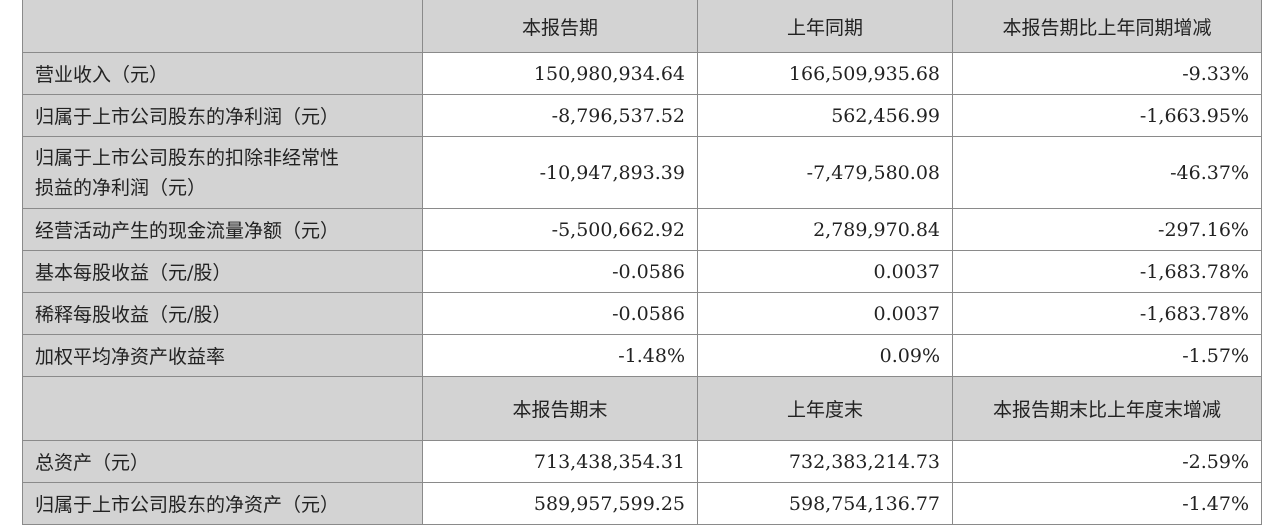 The height and width of the screenshot is (532, 1269). What do you see at coordinates (825, 503) in the screenshot?
I see `value-cell: 598,754,136.77` at bounding box center [825, 503].